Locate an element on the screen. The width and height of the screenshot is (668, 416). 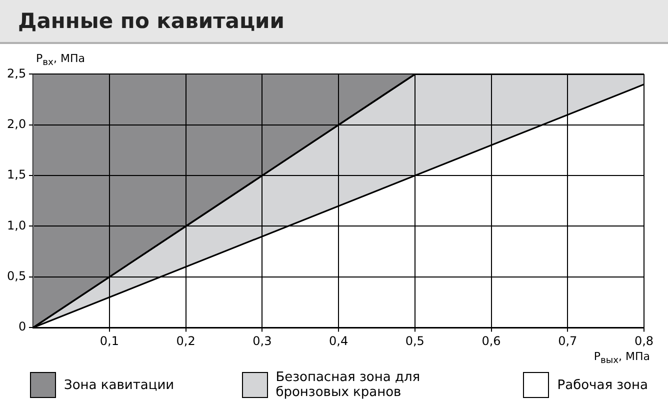
x-tick-label: 0,4 is located at coordinates (338, 341).